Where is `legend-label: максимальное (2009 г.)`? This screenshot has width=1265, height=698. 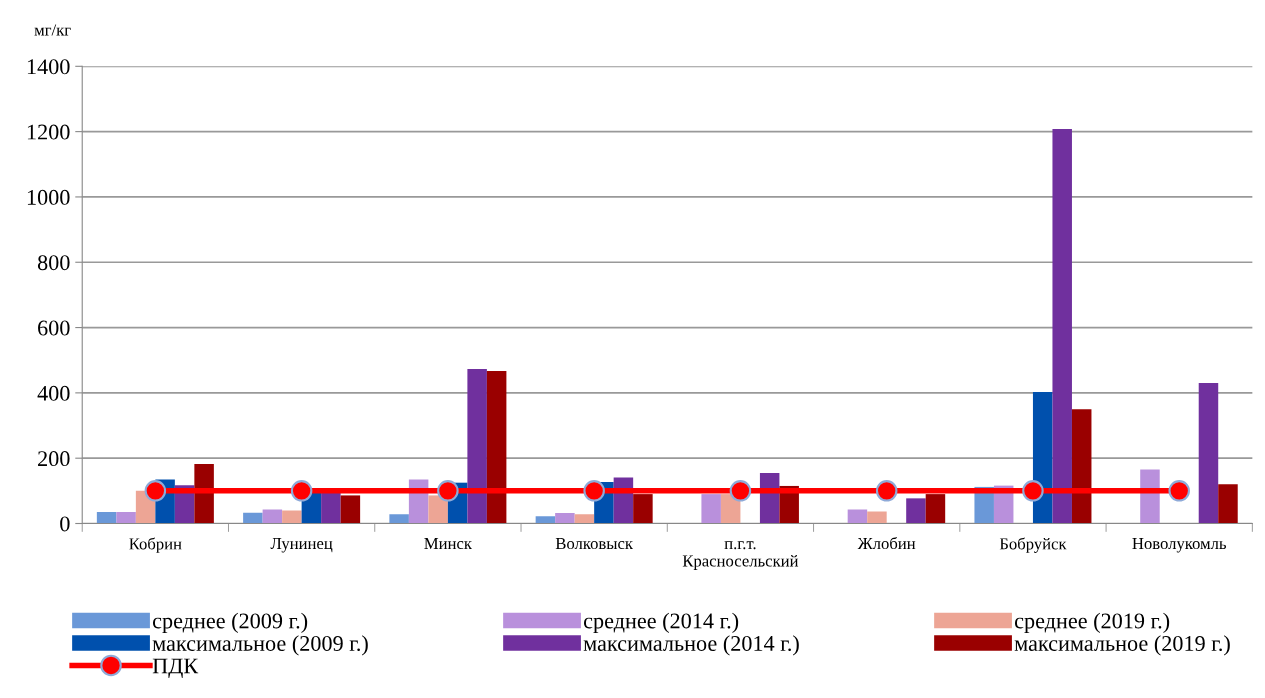 legend-label: максимальное (2009 г.) is located at coordinates (260, 645).